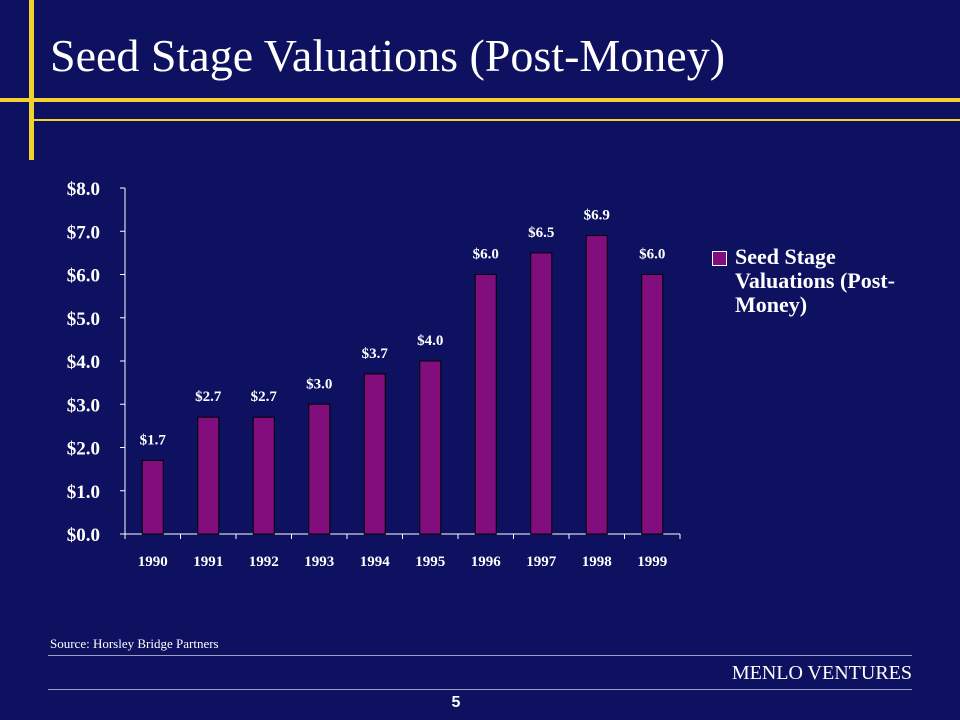 This screenshot has height=720, width=960. What do you see at coordinates (497, 120) in the screenshot?
I see `accent-horizontal-line-bottom` at bounding box center [497, 120].